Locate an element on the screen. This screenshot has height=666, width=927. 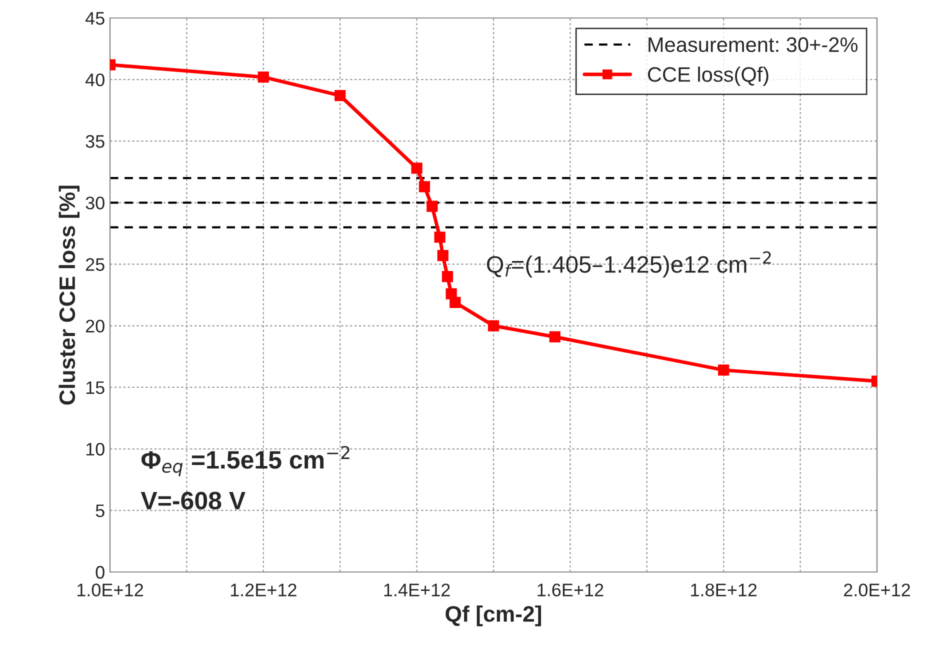
y-axis-title: Cluster CCE loss [%] is located at coordinates (69, 295).